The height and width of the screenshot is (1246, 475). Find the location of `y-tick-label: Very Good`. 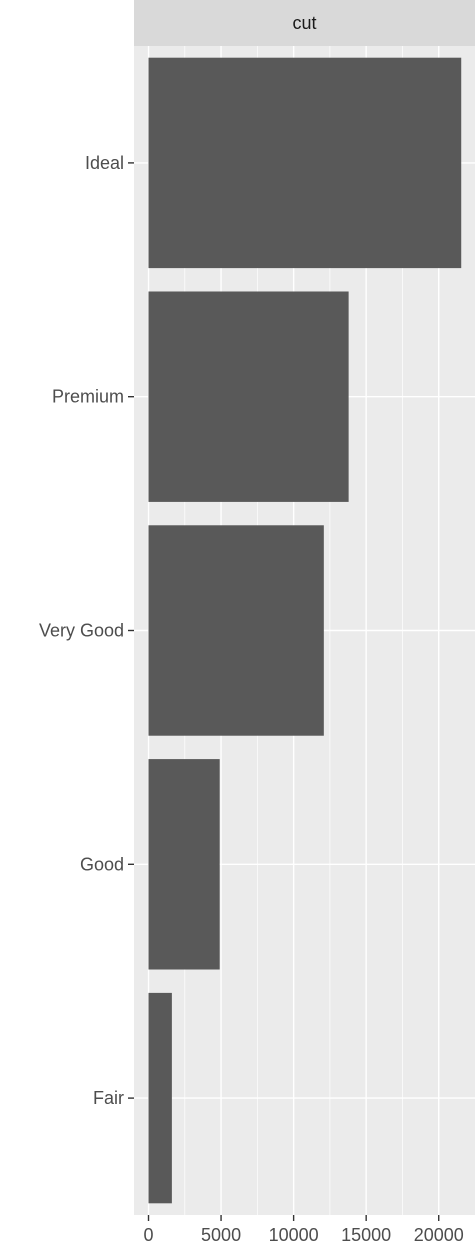

y-tick-label: Very Good is located at coordinates (81, 631).